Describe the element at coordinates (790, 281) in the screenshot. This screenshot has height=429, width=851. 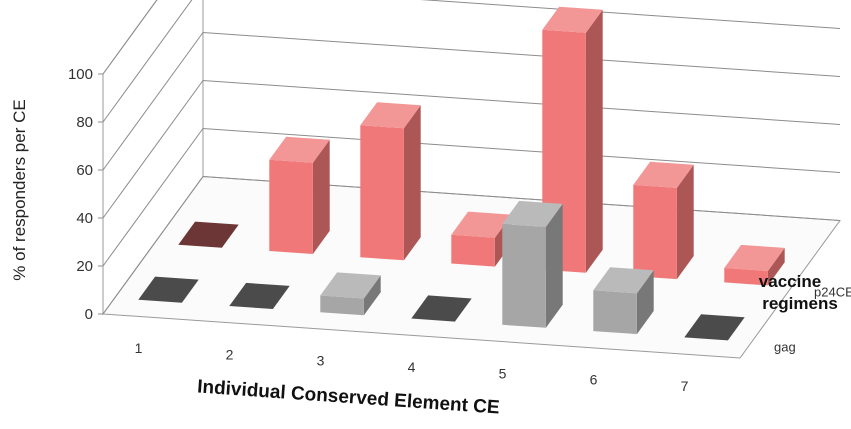
I see `z-axis-title-line-1: vaccine` at that location.